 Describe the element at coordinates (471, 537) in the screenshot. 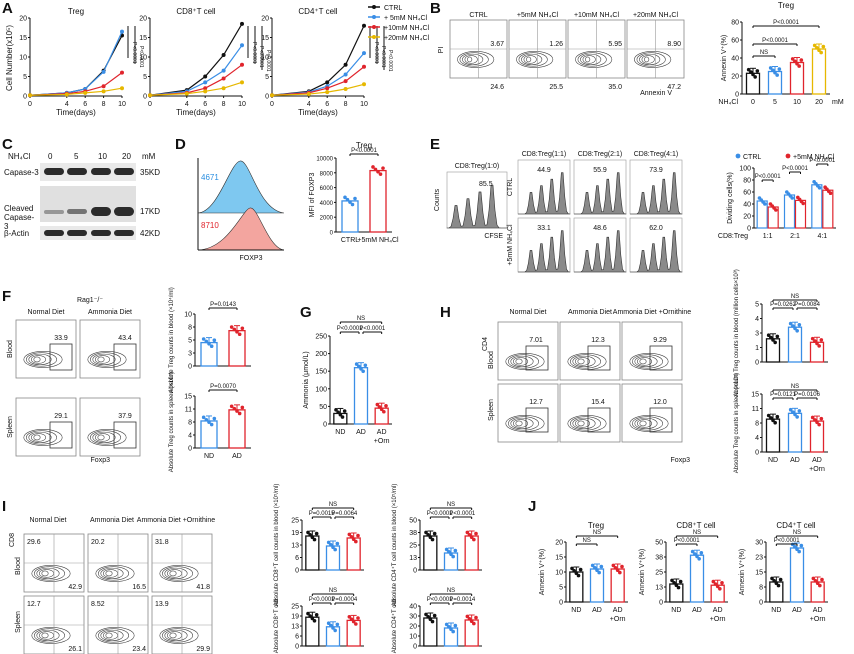

I see `panel-i-bar-1-point` at that location.